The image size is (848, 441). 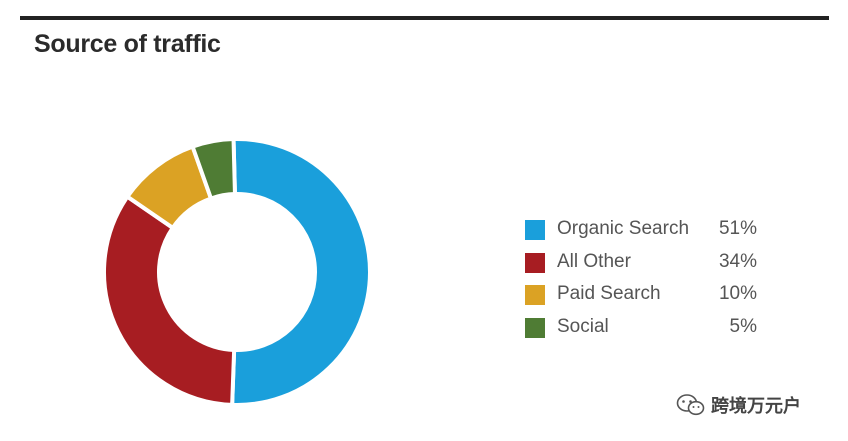 I want to click on legend-label-paid-search: Paid Search, so click(x=609, y=293).